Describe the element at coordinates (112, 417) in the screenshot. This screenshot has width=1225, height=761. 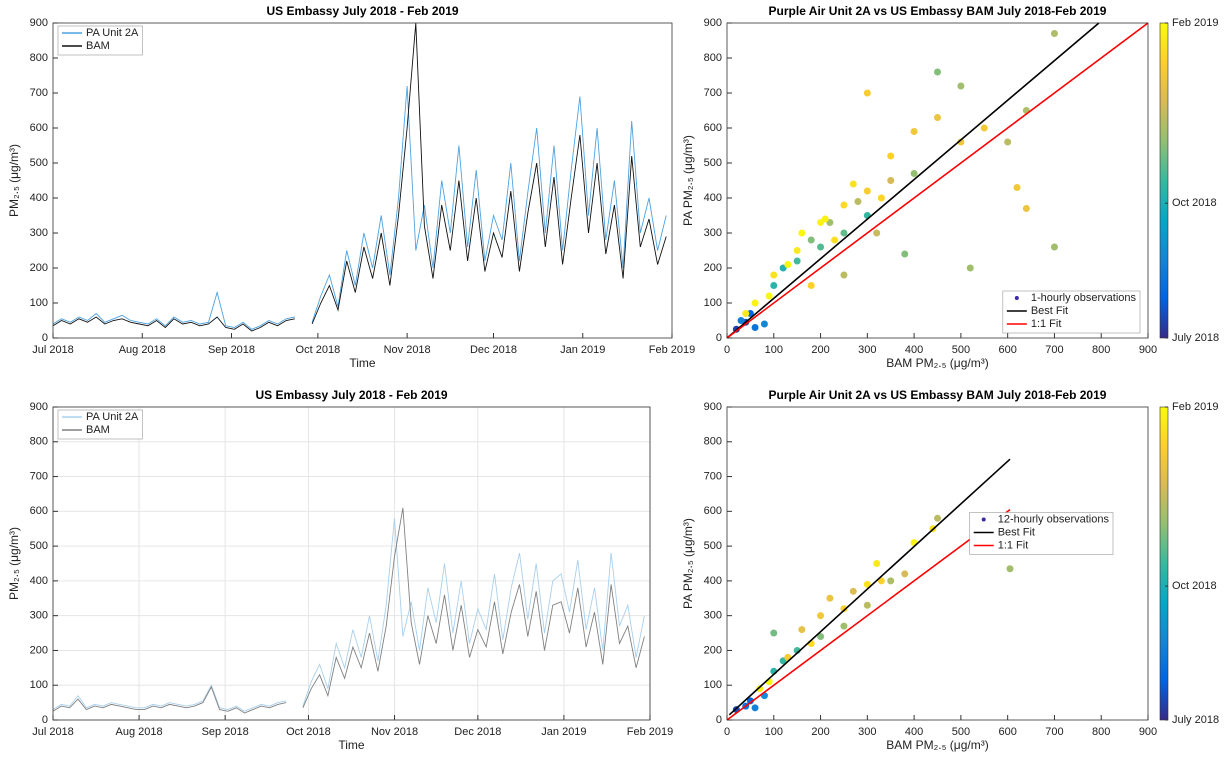
I see `legend-label: PA Unit 2A` at that location.